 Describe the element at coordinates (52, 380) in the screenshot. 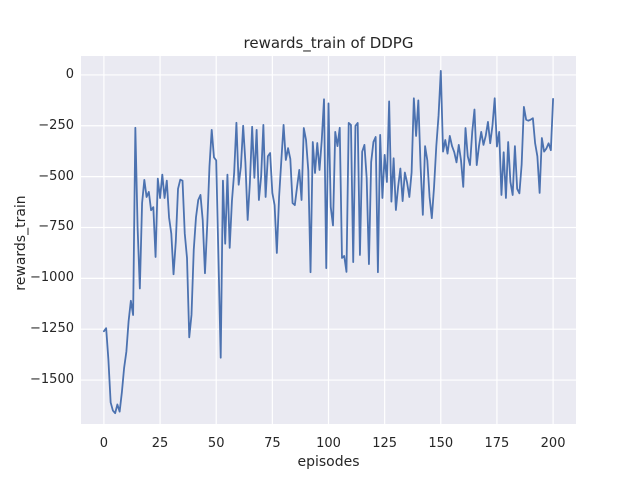

I see `y-tick-label: −1500` at that location.